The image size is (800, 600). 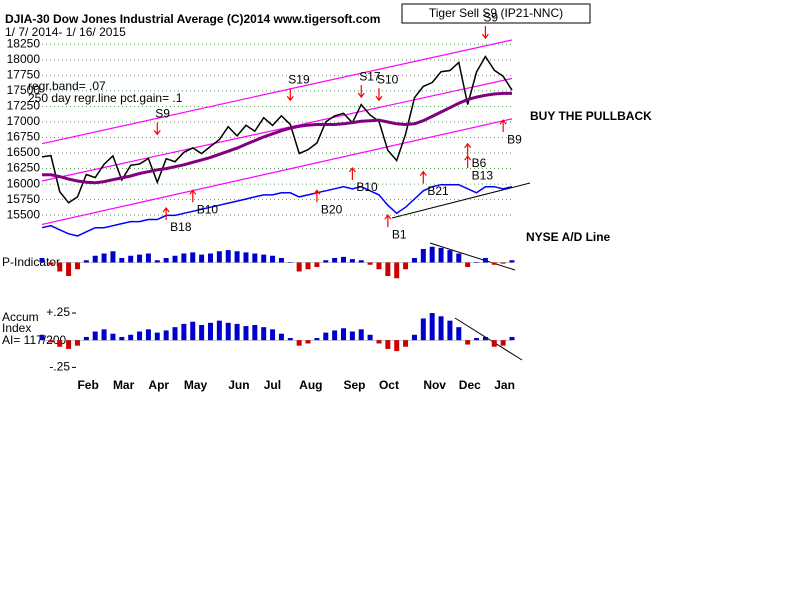 What do you see at coordinates (514, 139) in the screenshot?
I see `signal-label: B9` at bounding box center [514, 139].